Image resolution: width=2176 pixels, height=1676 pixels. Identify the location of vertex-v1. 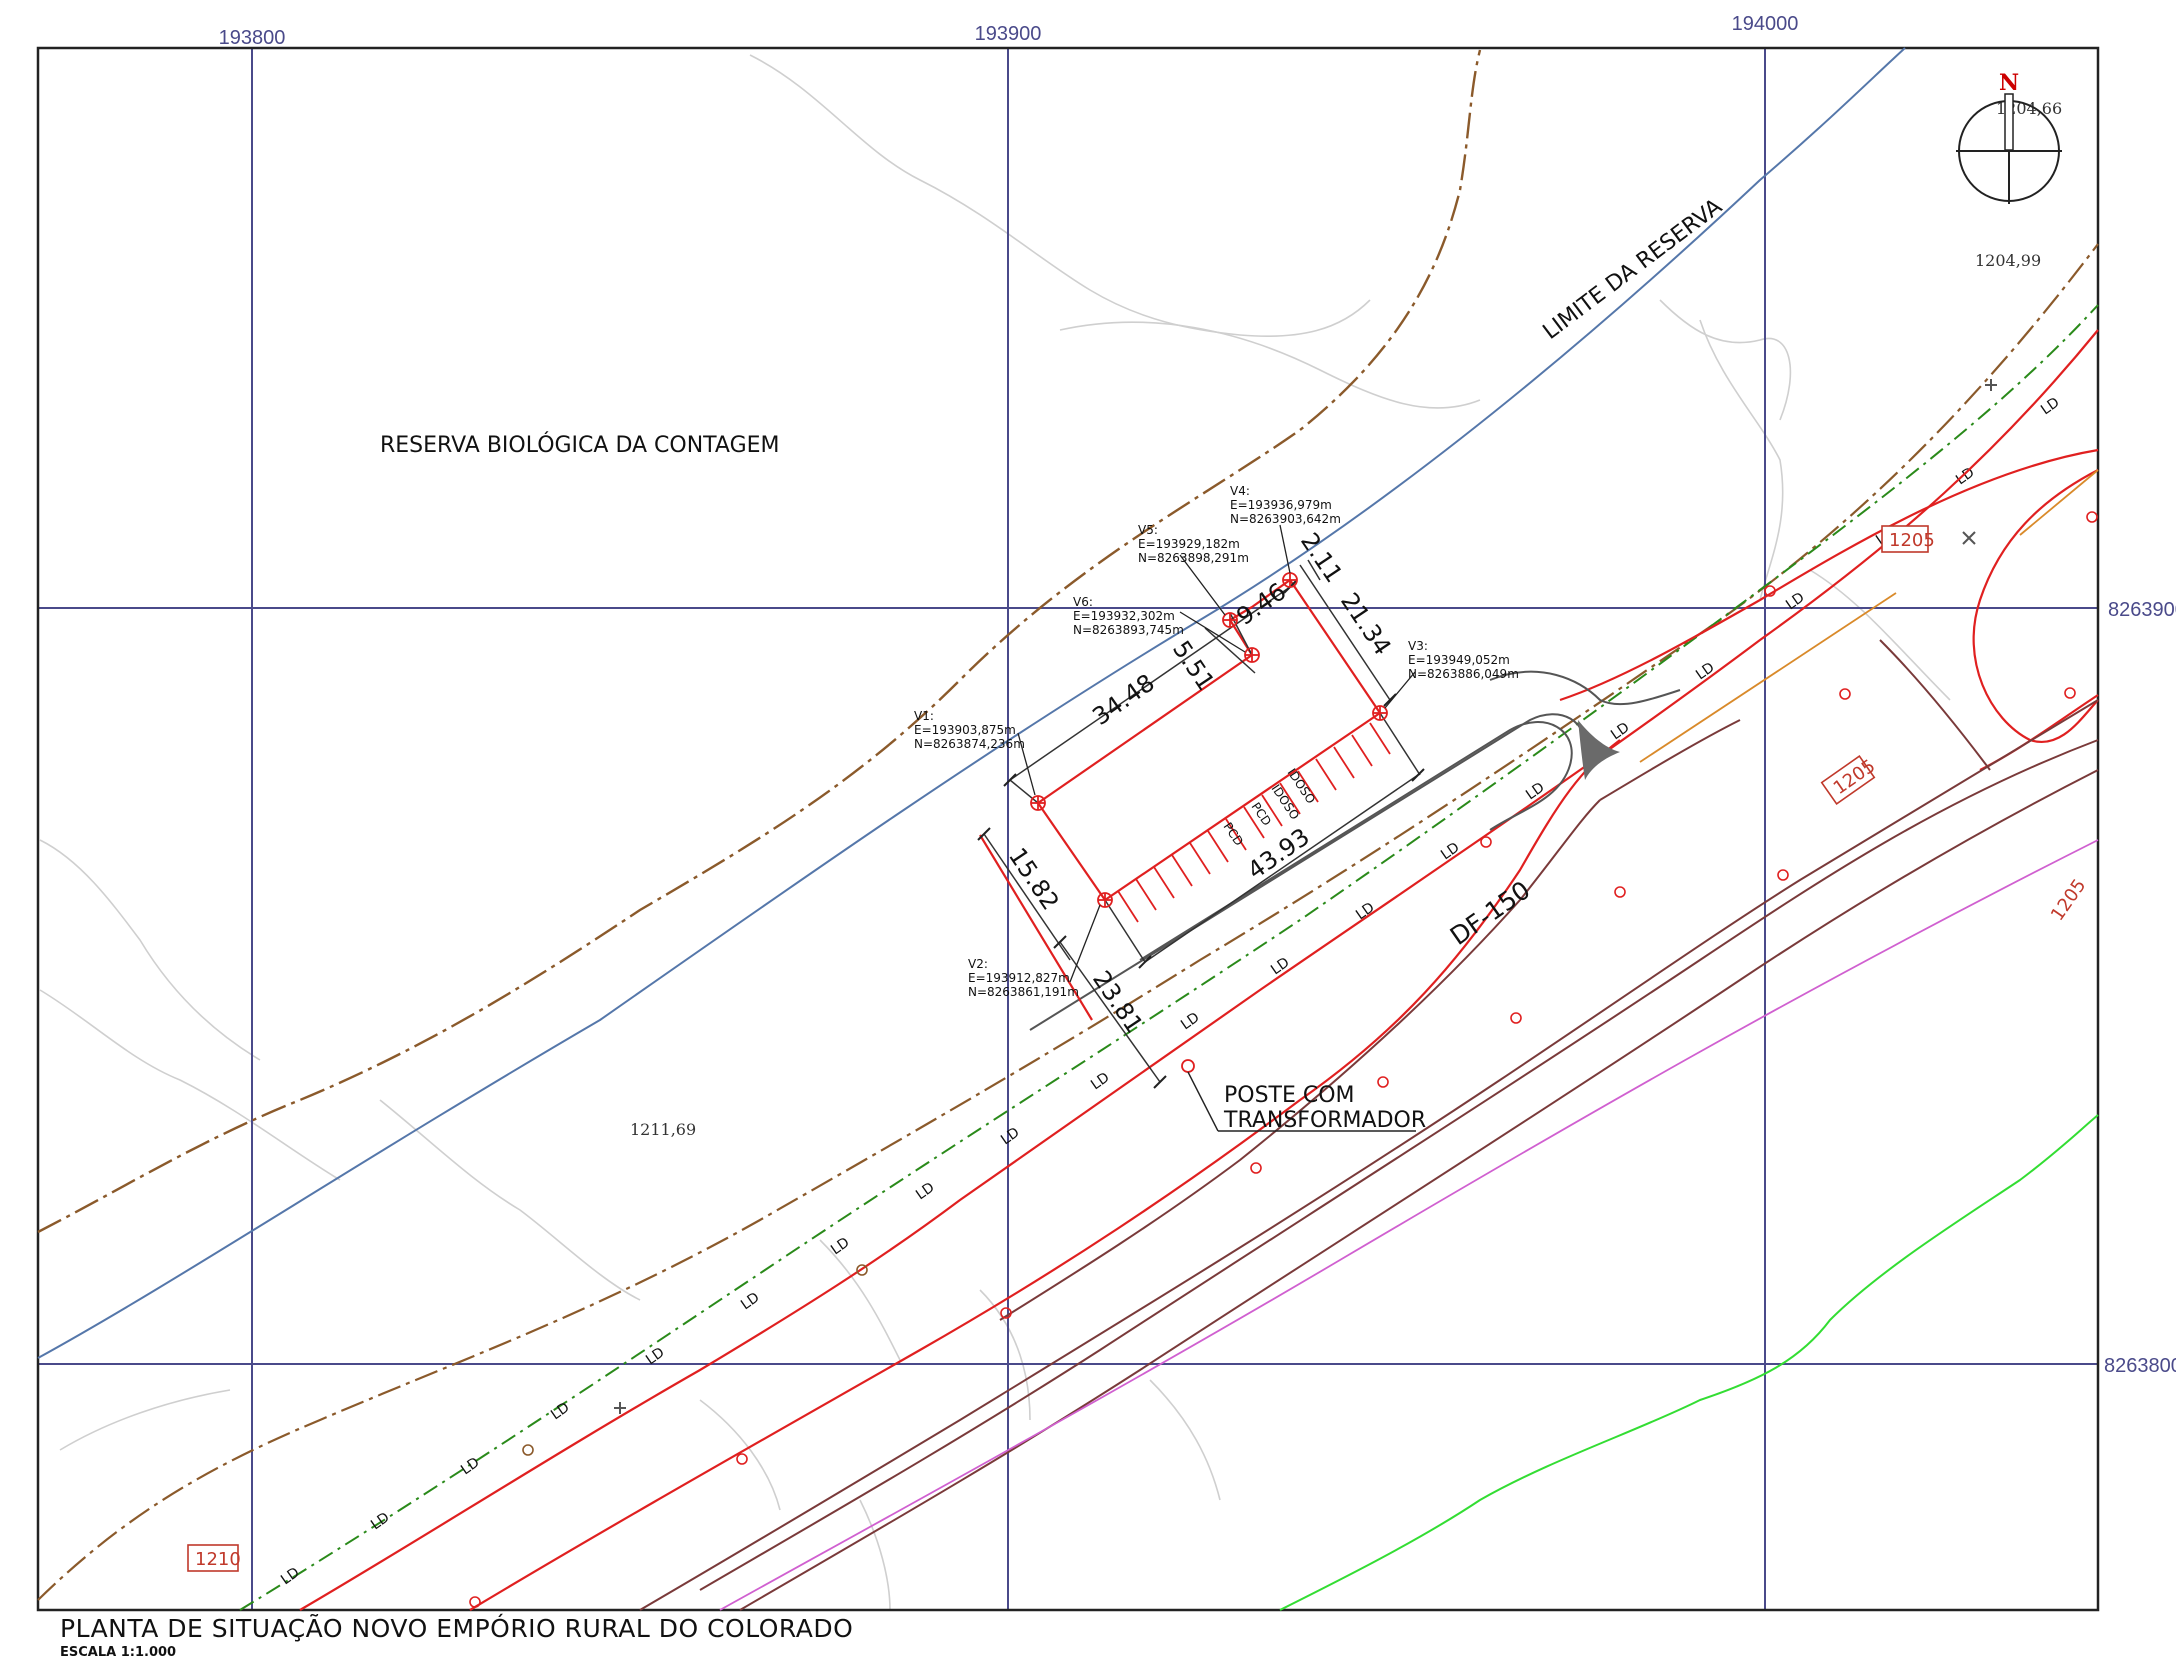
(1038, 803).